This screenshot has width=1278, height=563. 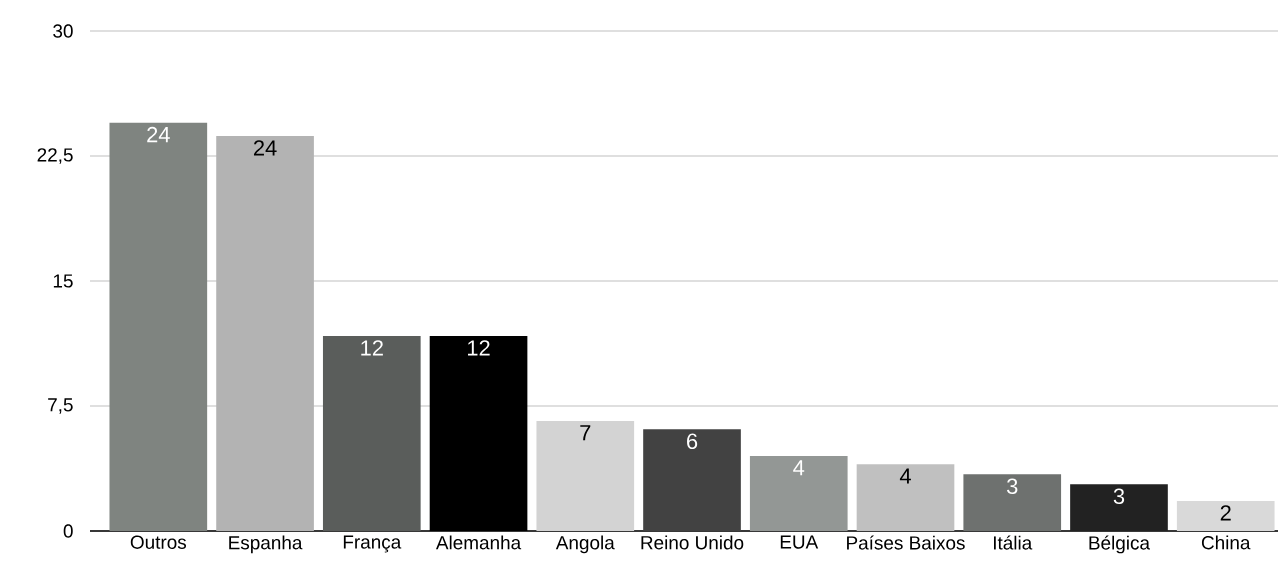 I want to click on x-tick-label: Outros, so click(x=158, y=542).